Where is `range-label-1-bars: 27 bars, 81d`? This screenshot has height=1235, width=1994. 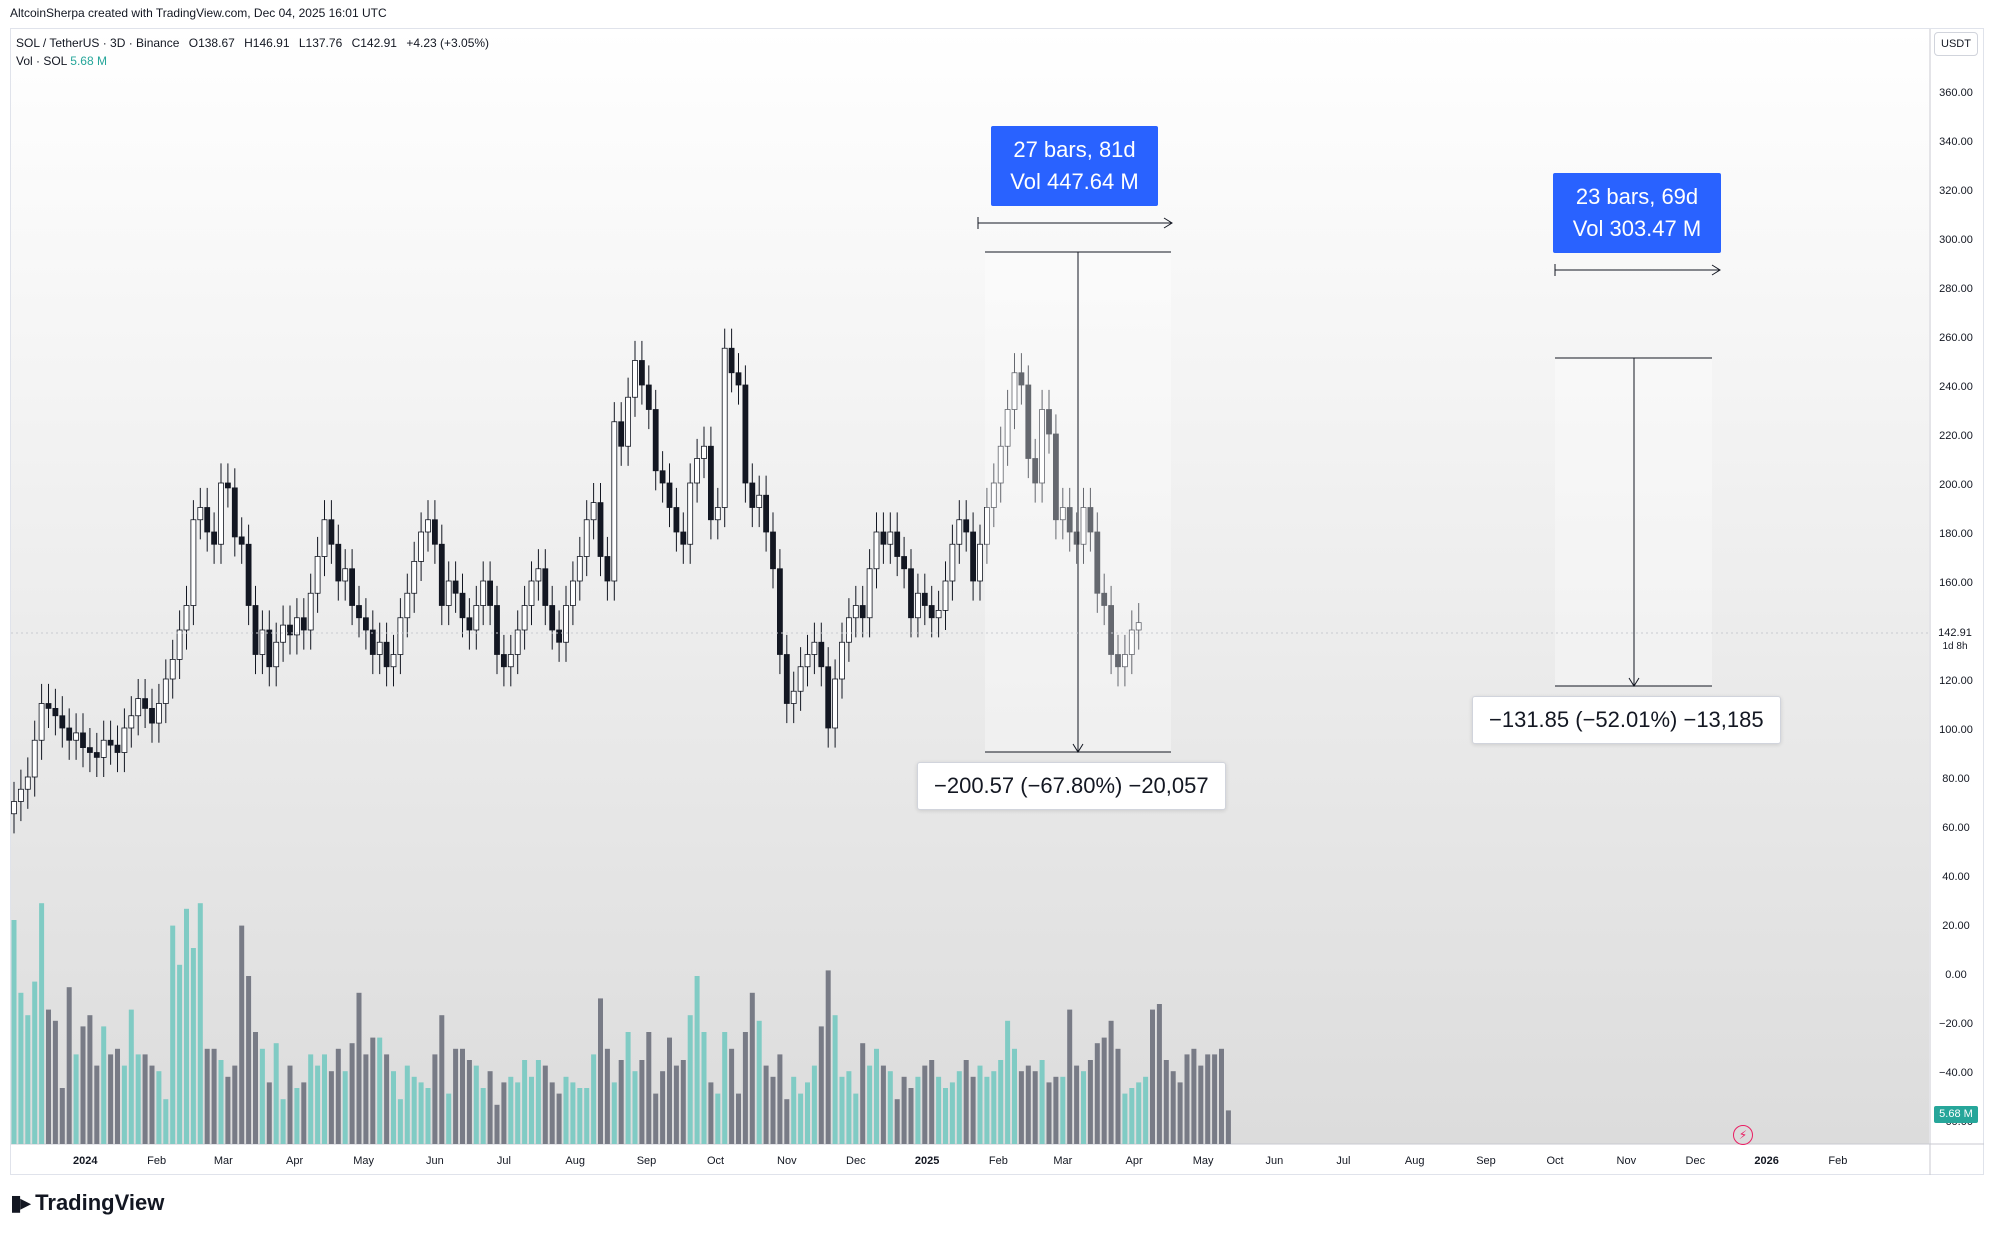
range-label-1-bars: 27 bars, 81d is located at coordinates (1074, 149).